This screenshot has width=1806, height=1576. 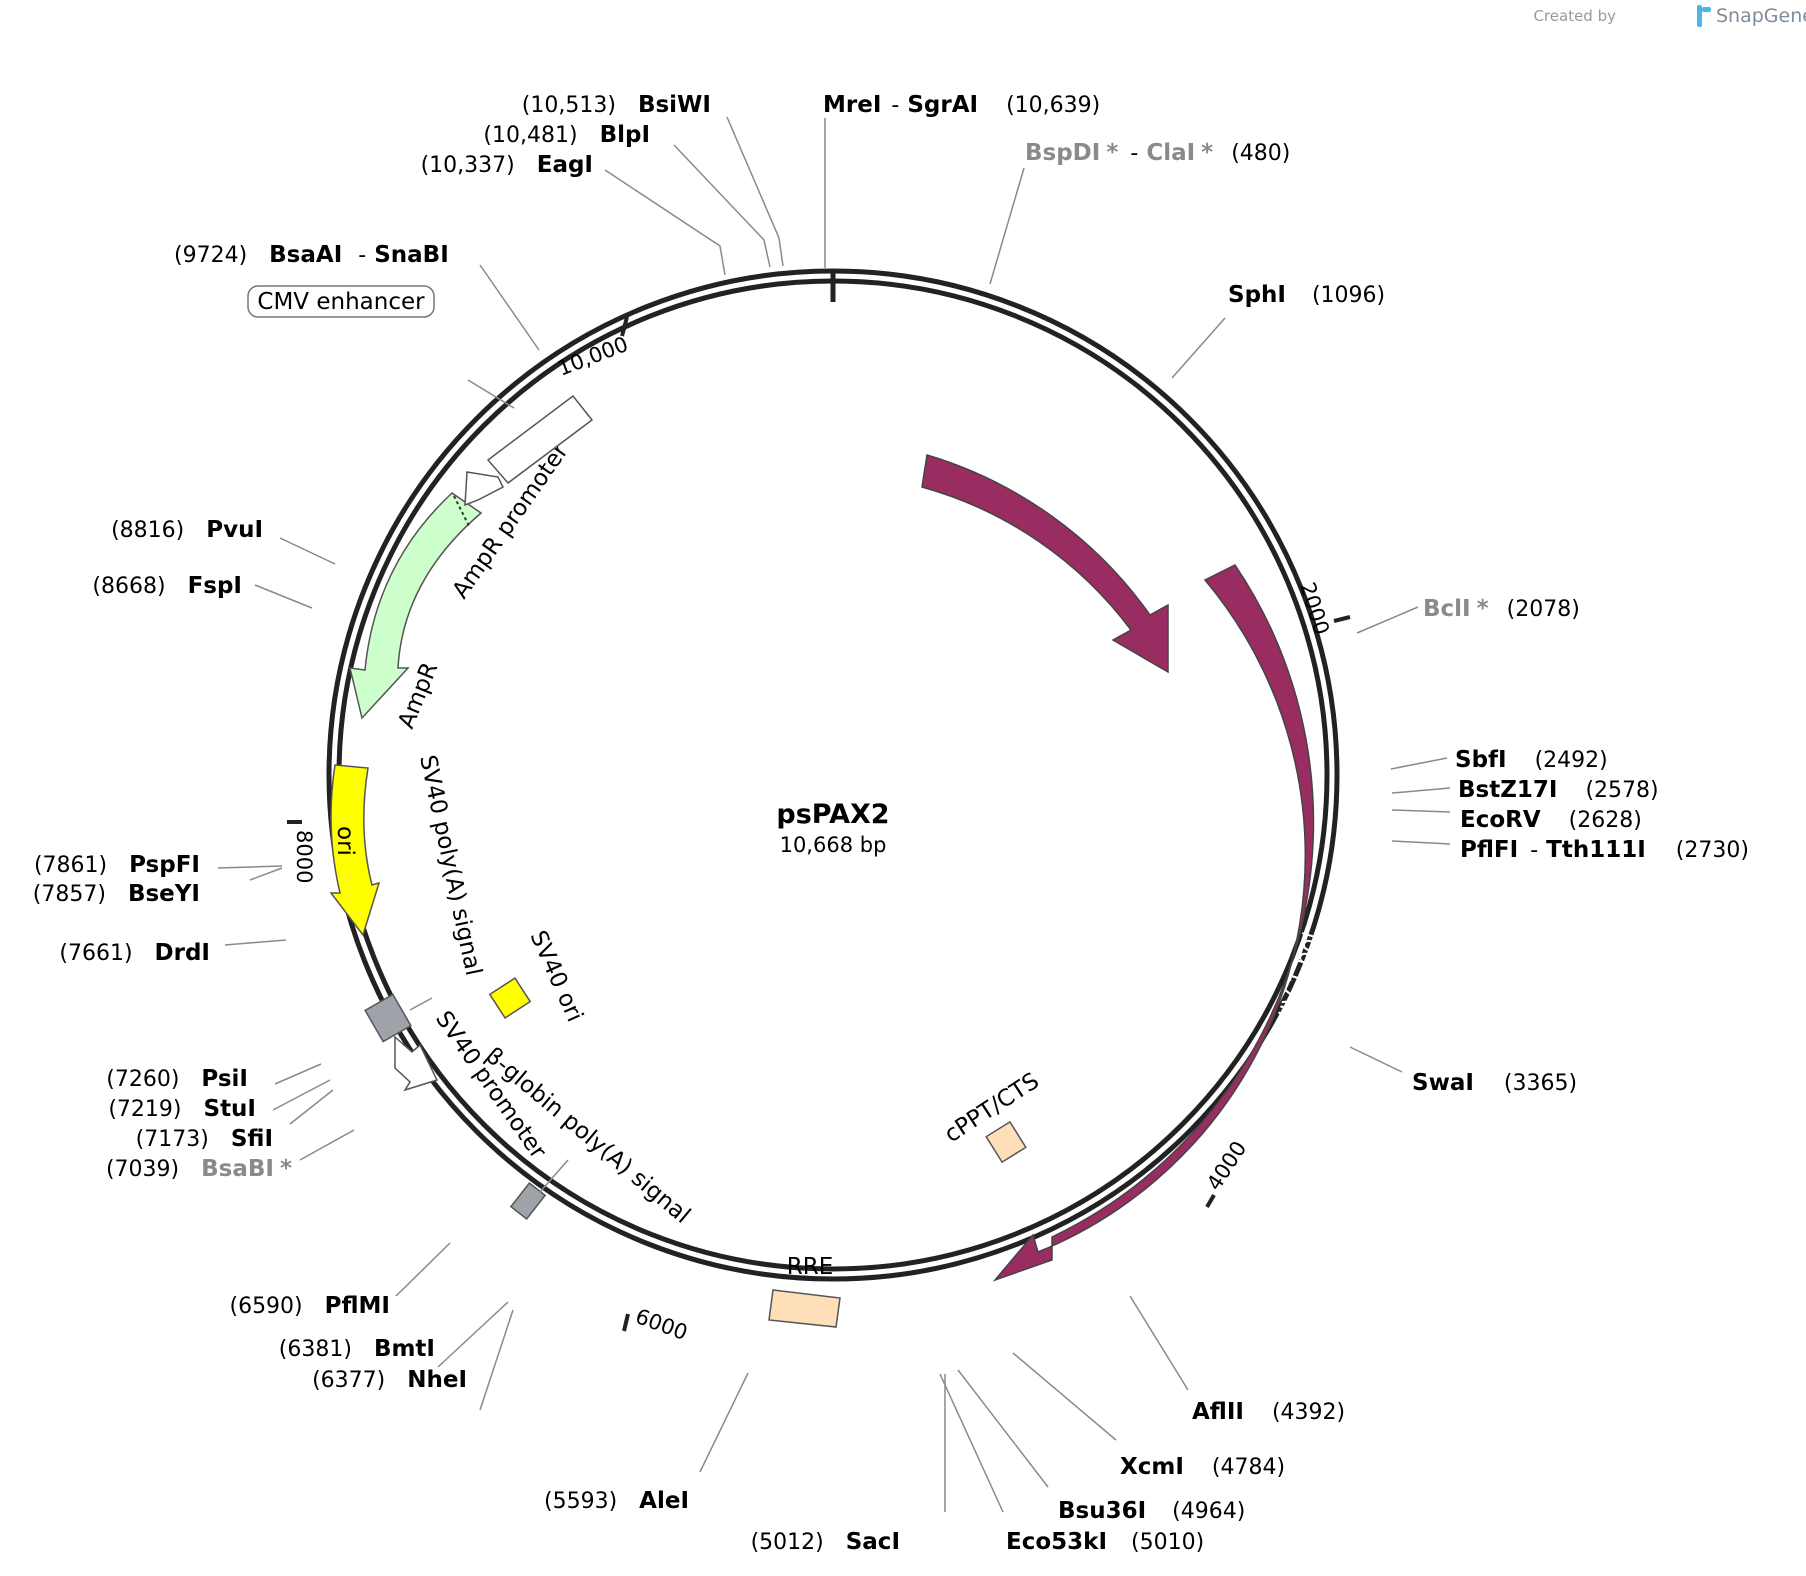 I want to click on enzyme-pvui: (8816) PvuI, so click(x=187, y=530).